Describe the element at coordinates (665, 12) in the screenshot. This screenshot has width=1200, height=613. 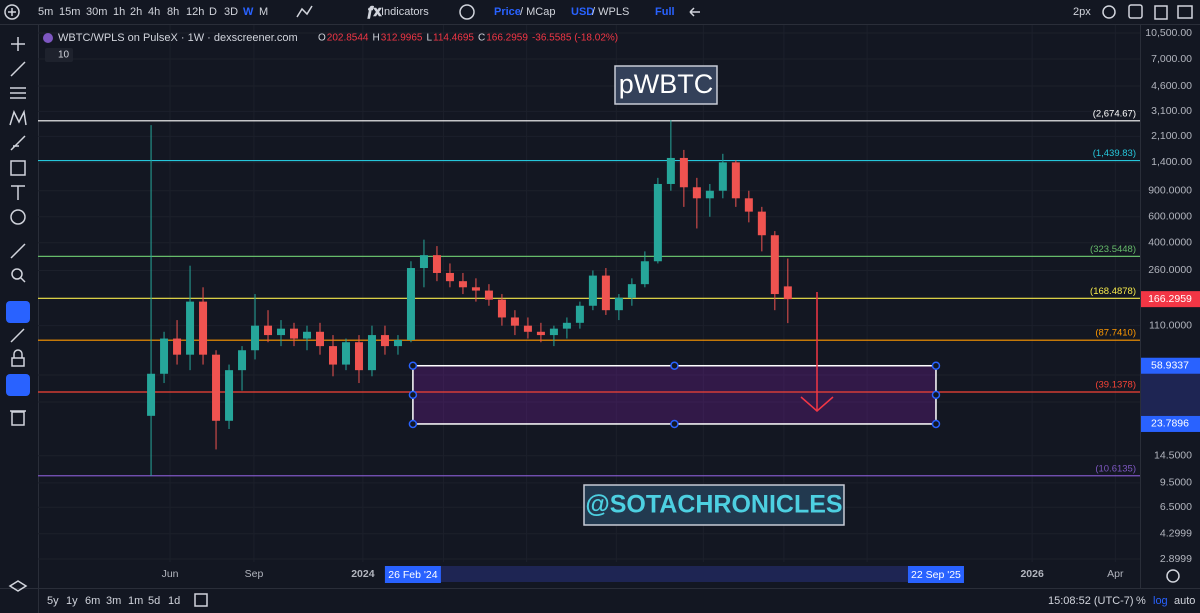
I see `toolbar-item: Full` at that location.